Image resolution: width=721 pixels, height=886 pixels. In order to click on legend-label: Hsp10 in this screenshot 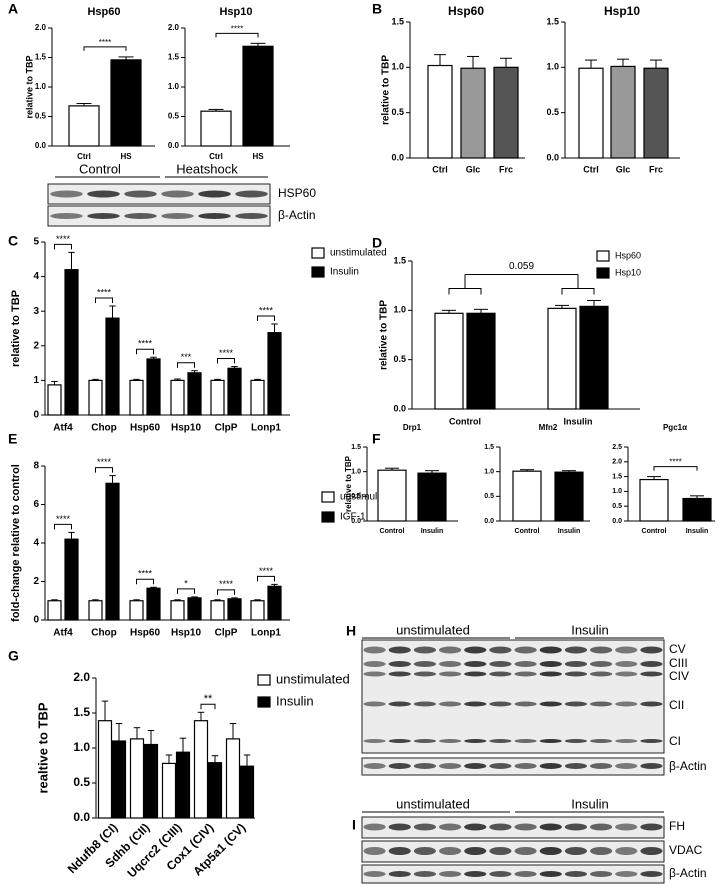, I will do `click(628, 272)`.